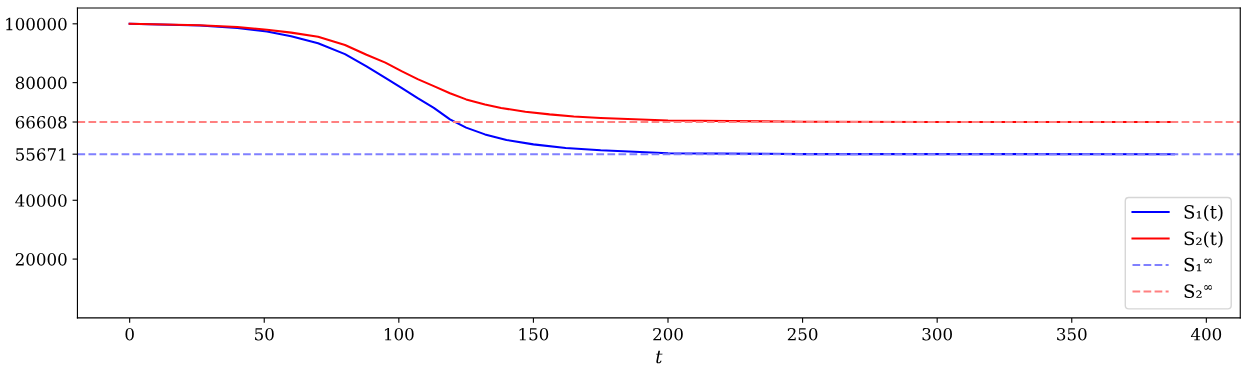 The height and width of the screenshot is (378, 1249). Describe the element at coordinates (1198, 291) in the screenshot. I see `legend-label: S₂$^{∞}$` at that location.